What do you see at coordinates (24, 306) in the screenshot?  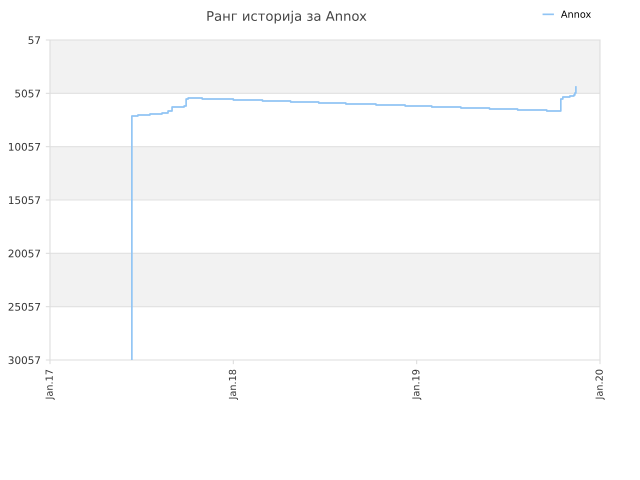 I see `y-tick-label: 25057` at bounding box center [24, 306].